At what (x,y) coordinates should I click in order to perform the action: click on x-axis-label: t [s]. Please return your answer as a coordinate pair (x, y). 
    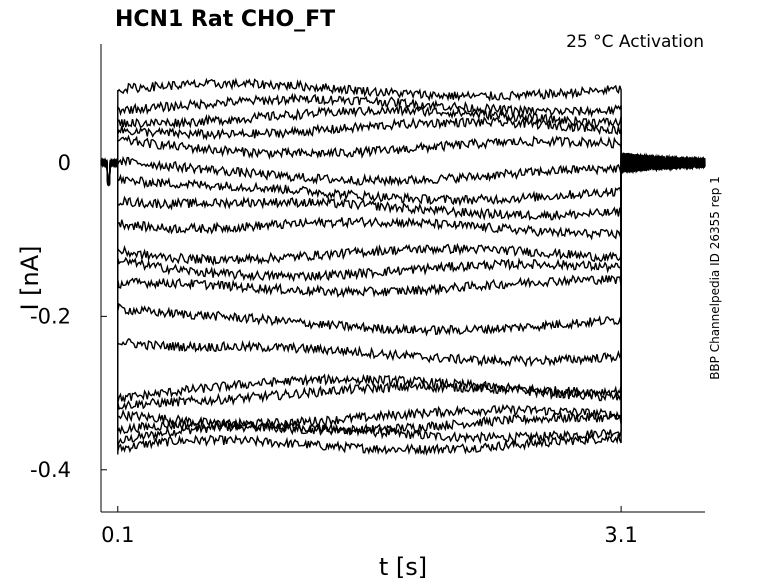
    Looking at the image, I should click on (403, 567).